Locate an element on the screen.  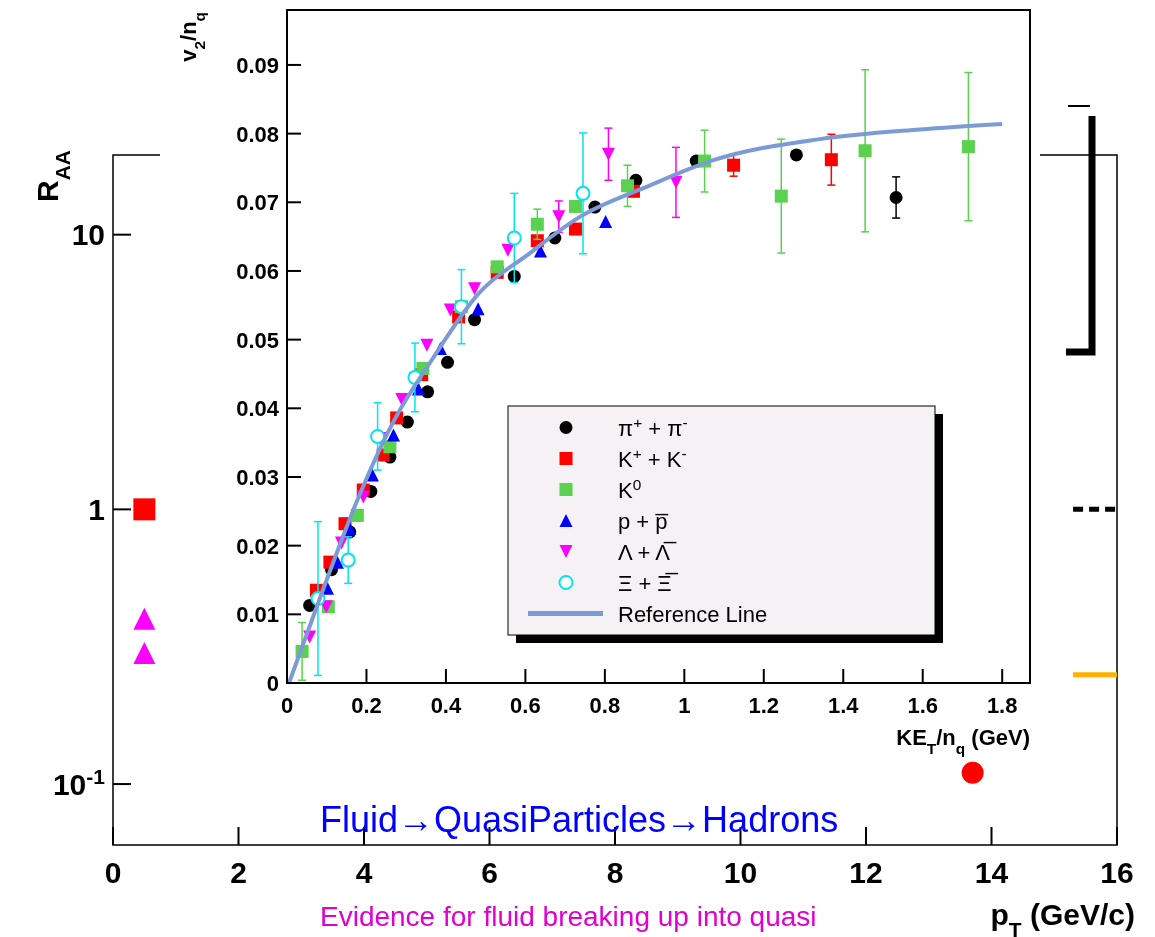
x-tick-label: 2 is located at coordinates (238, 872).